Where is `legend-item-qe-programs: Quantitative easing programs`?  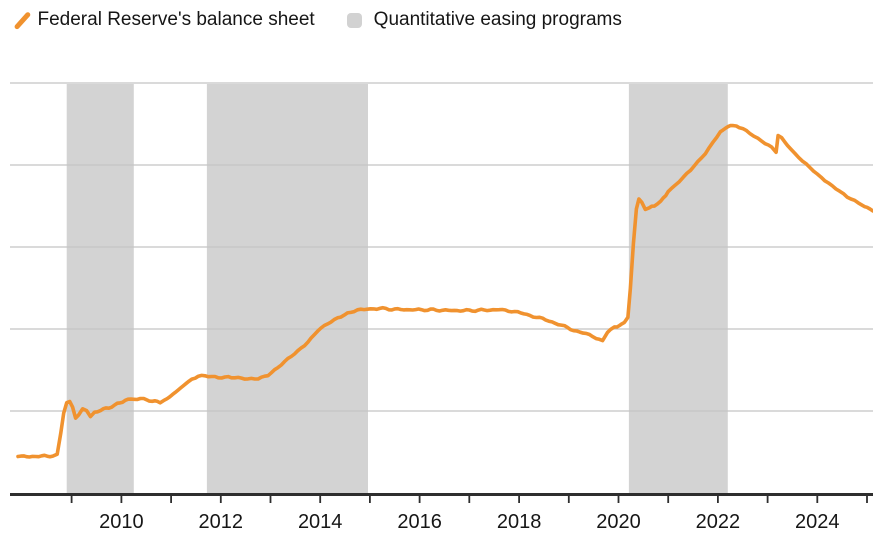
legend-item-qe-programs: Quantitative easing programs is located at coordinates (468, 20).